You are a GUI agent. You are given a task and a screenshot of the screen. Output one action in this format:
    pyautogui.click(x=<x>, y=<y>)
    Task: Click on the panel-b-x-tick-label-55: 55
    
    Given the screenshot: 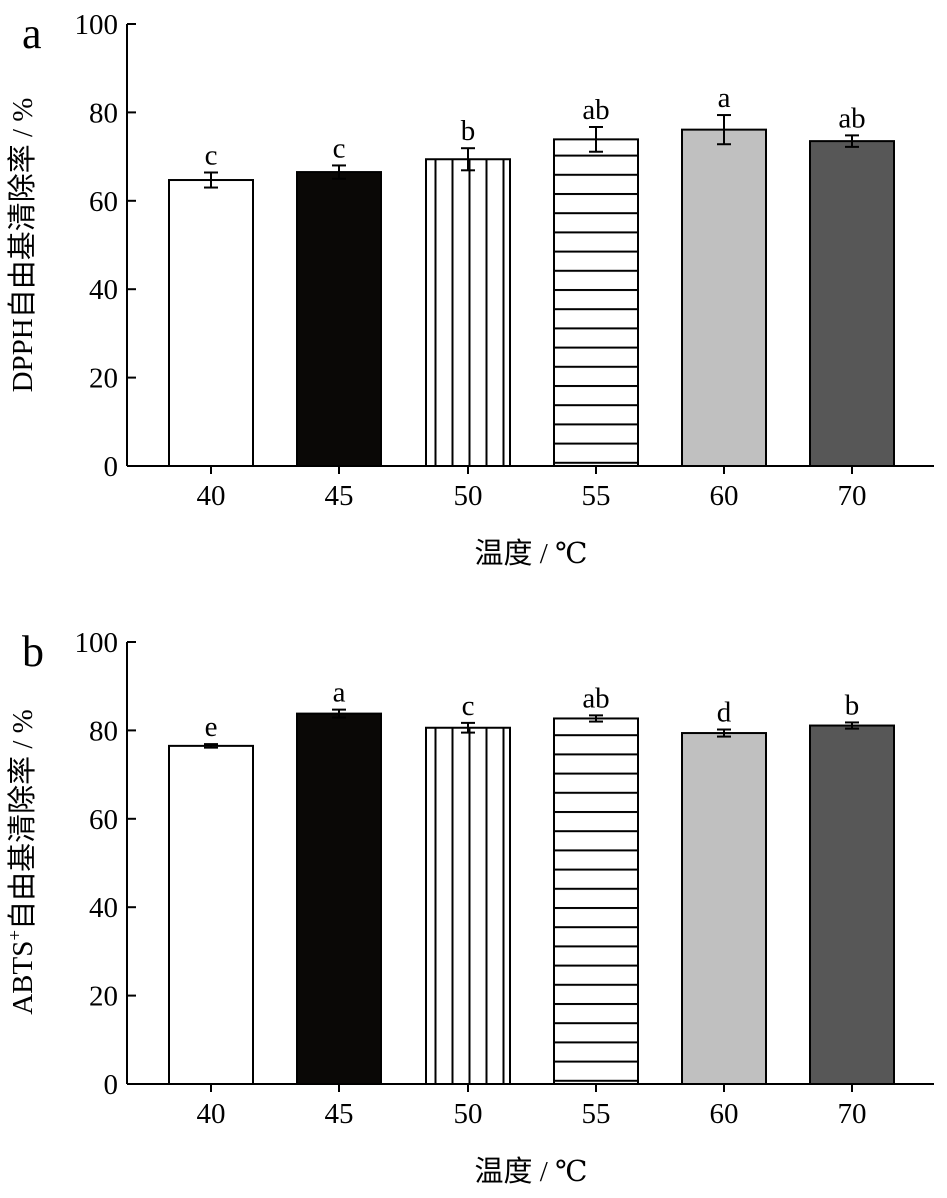 What is the action you would take?
    pyautogui.click(x=596, y=1114)
    